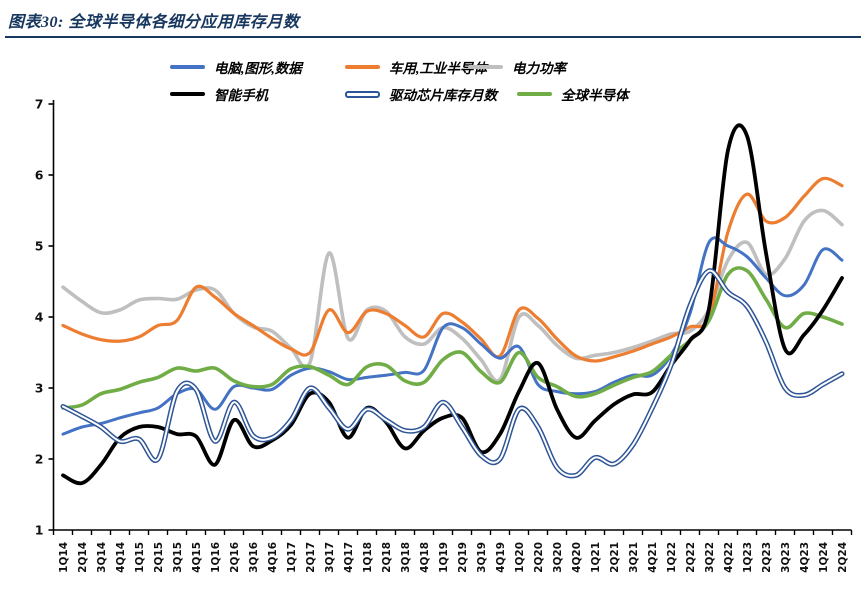 The image size is (866, 598). I want to click on svg-text: 3Q16, so click(254, 557).